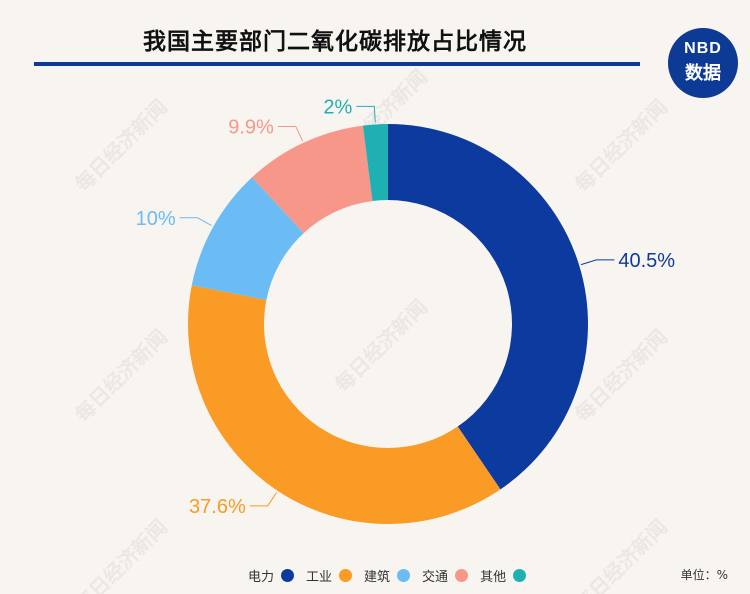 Image resolution: width=750 pixels, height=594 pixels. I want to click on data-label-other: 2%, so click(337, 107).